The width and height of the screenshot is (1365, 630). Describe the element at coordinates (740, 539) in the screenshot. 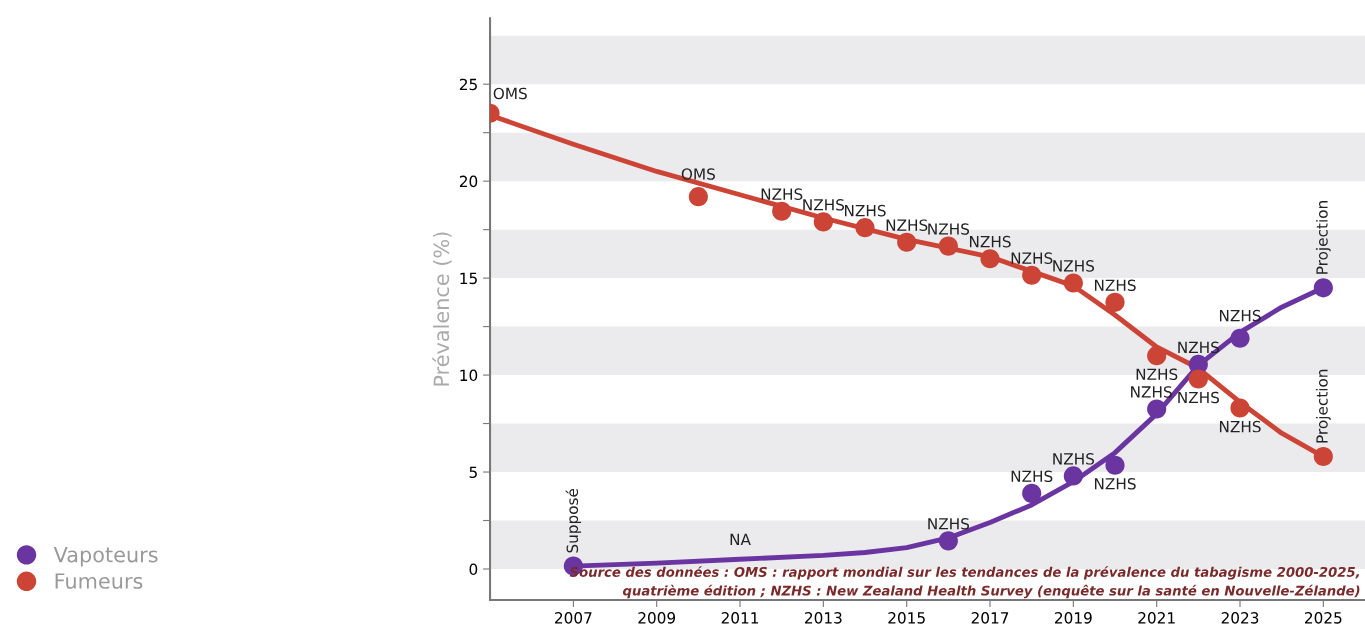

I see `annotation: NA` at that location.